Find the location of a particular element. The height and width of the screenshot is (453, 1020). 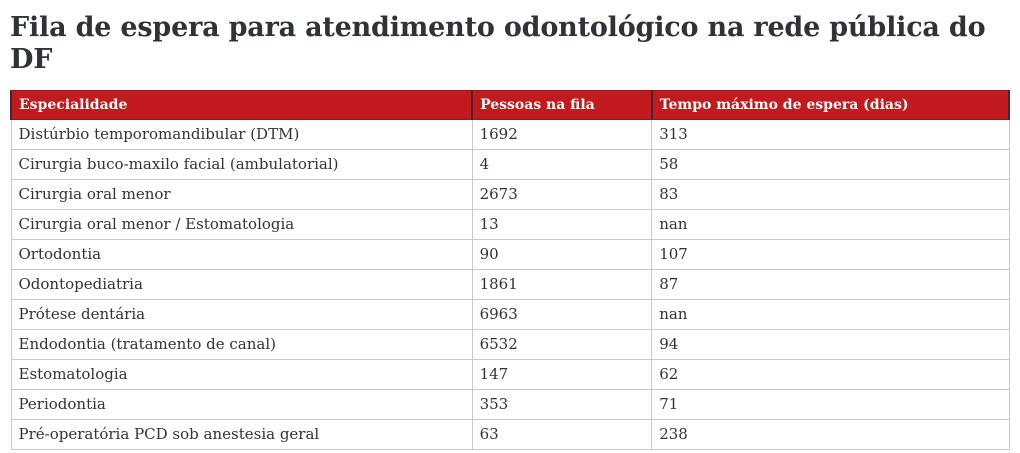

table-row: Odontopediatria 1861 87 is located at coordinates (510, 284).